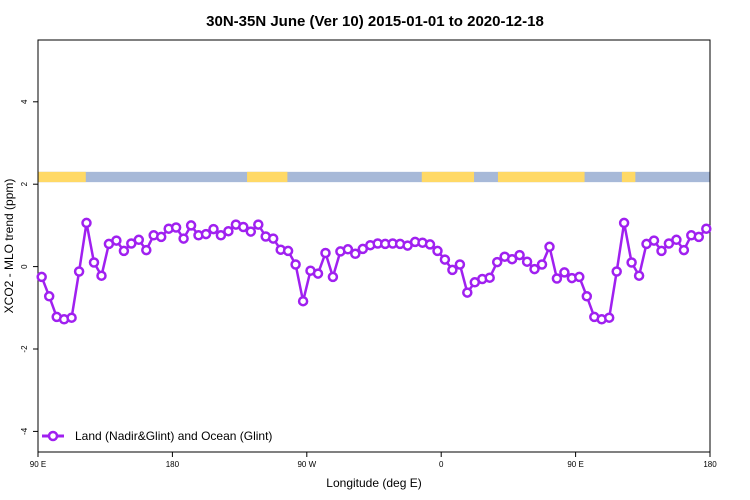 This screenshot has height=500, width=750. I want to click on legend: Land (Nadir&Glint) and Ocean (Glint), so click(157, 436).